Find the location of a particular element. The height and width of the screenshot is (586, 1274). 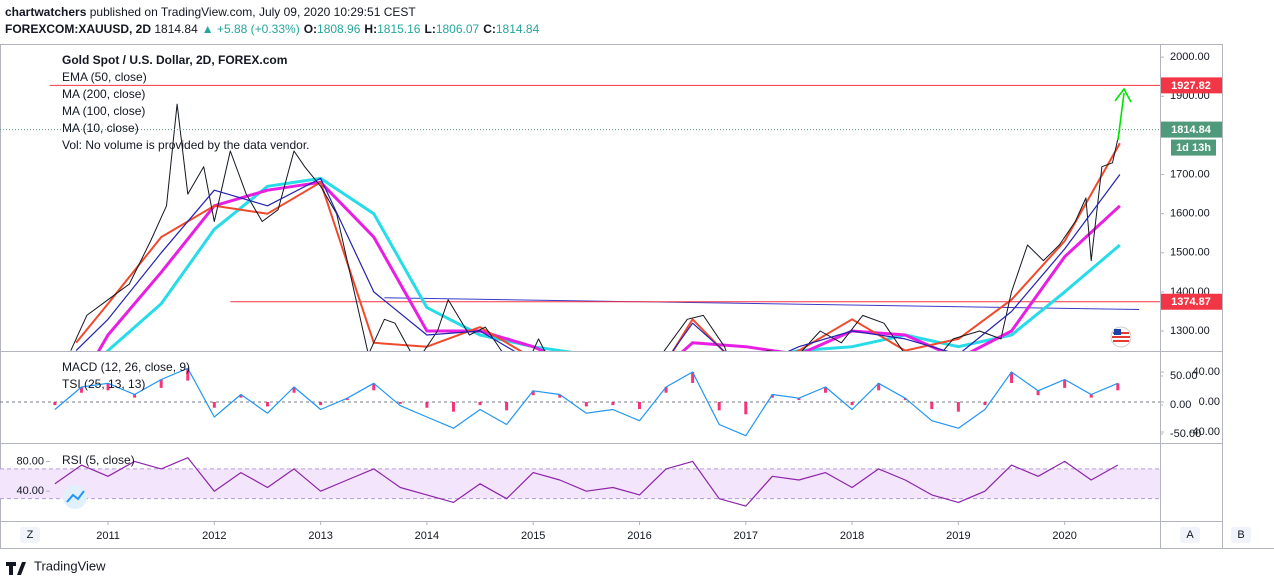

chart-title: Gold Spot / U.S. Dollar, 2D, FOREX.com is located at coordinates (174, 60).